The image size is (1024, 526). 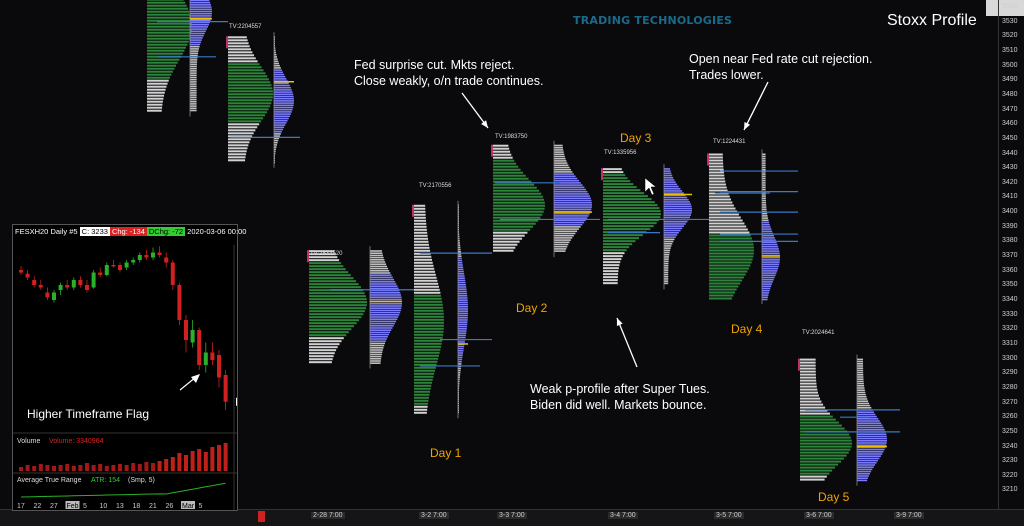 What do you see at coordinates (729, 515) in the screenshot?
I see `time-tick: 3-5 7:00` at bounding box center [729, 515].